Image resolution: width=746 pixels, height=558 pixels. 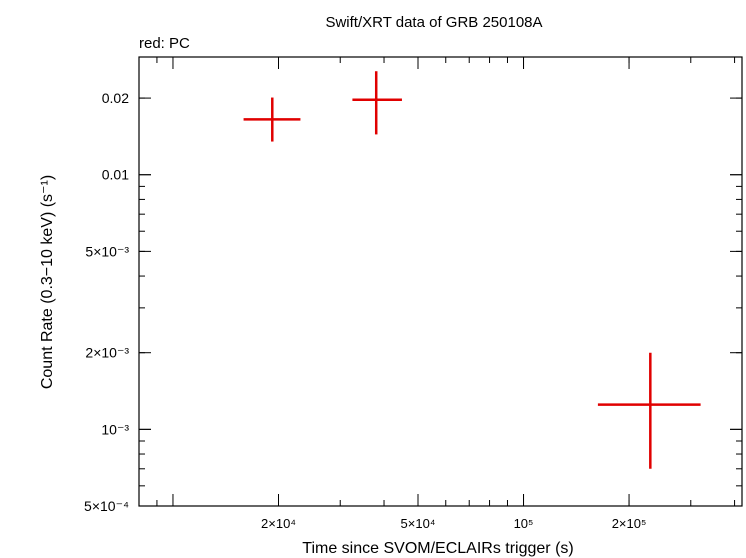 I want to click on chart-title: Swift/XRT data of GRB 250108A, so click(x=433, y=22).